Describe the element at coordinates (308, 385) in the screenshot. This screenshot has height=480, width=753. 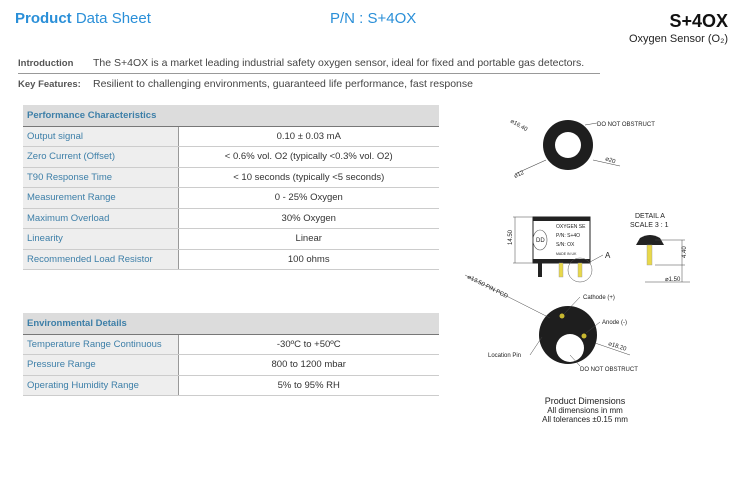
I see `row-value: 5% to 95% RH` at that location.